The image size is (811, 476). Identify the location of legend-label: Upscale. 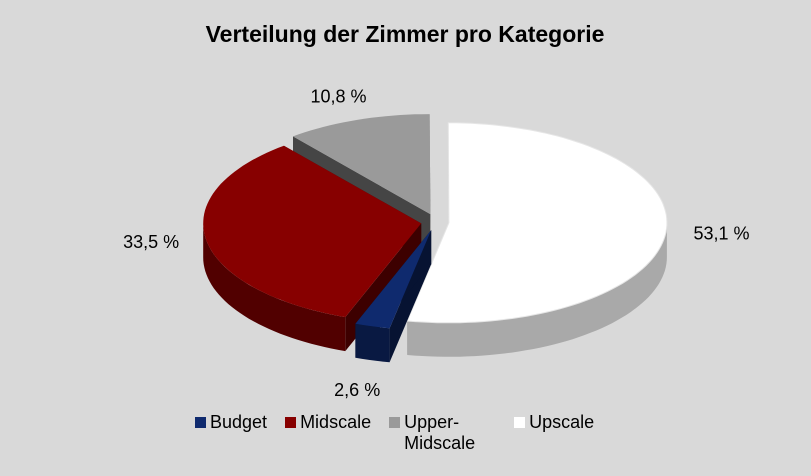
(562, 422).